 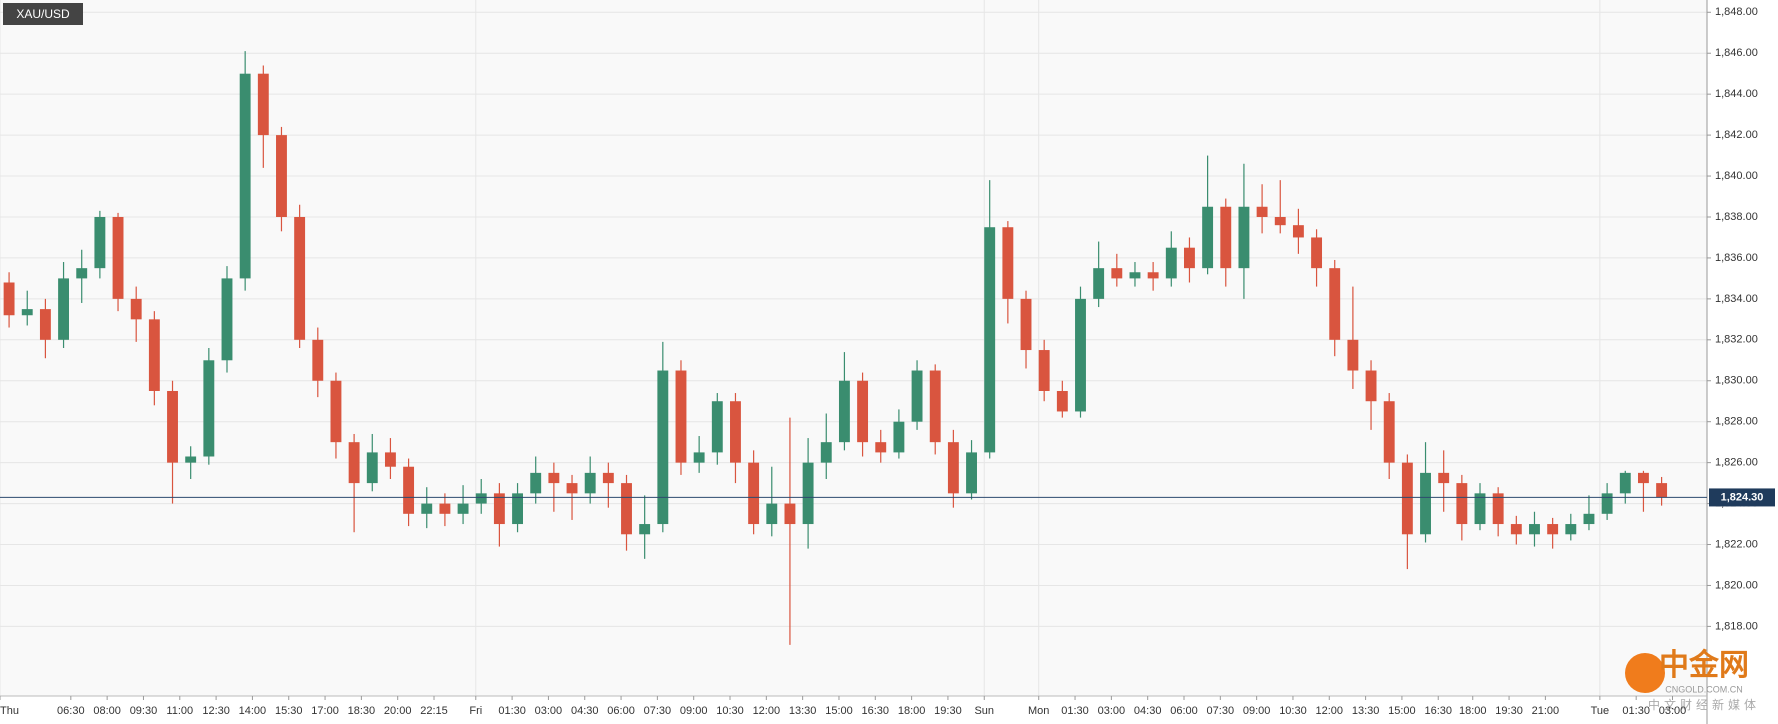 What do you see at coordinates (1736, 135) in the screenshot?
I see `y-tick-label: 1,842.00` at bounding box center [1736, 135].